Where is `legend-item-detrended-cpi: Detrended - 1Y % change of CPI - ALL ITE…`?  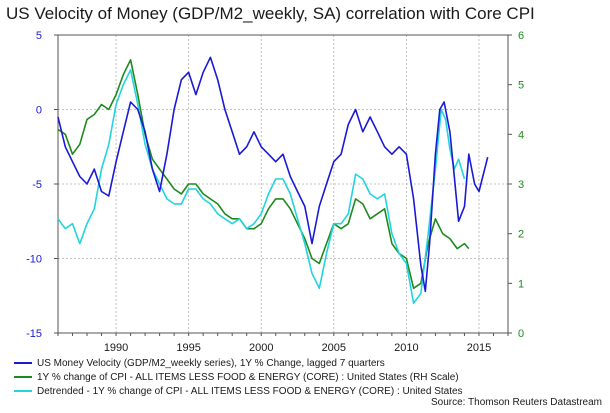
legend-item-detrended-cpi: Detrended - 1Y % change of CPI - ALL ITE… is located at coordinates (238, 392).